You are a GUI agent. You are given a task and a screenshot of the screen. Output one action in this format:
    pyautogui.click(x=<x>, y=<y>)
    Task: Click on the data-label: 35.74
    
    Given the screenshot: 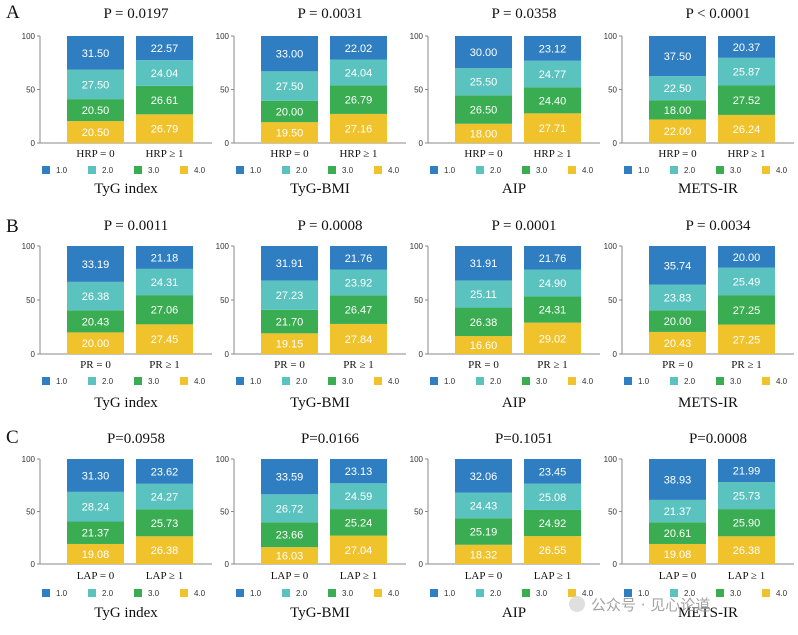 What is the action you would take?
    pyautogui.click(x=678, y=266)
    